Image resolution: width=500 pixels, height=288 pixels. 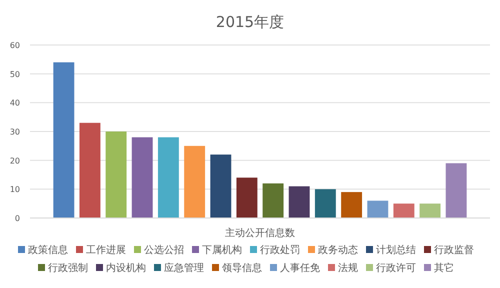 What do you see at coordinates (250, 22) in the screenshot?
I see `chart-title: 2015年度` at bounding box center [250, 22].